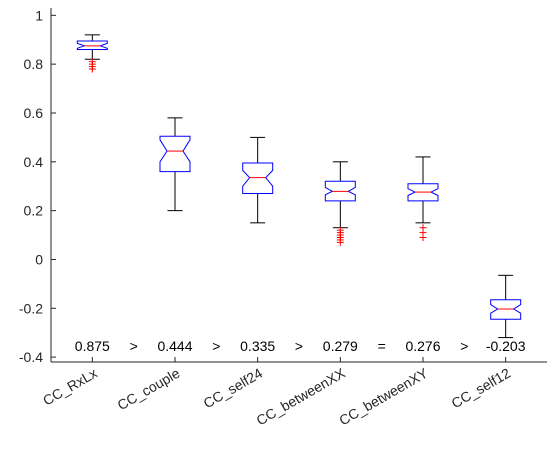 This screenshot has height=462, width=550. What do you see at coordinates (481, 388) in the screenshot?
I see `x-tick-label: CC_self12` at bounding box center [481, 388].